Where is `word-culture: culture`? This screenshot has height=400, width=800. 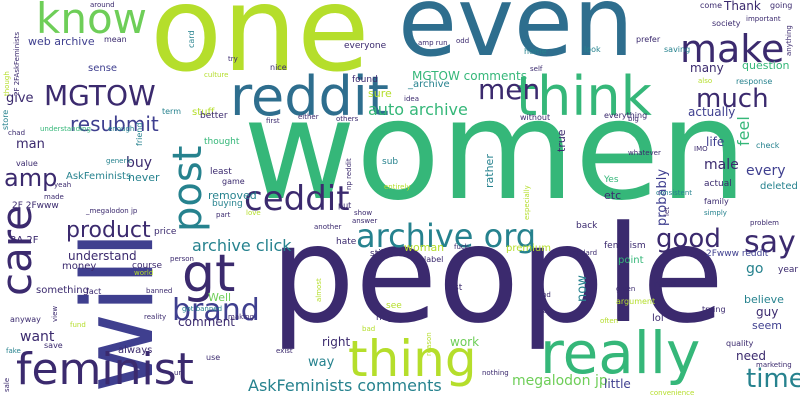
word-culture: culture is located at coordinates (216, 75).